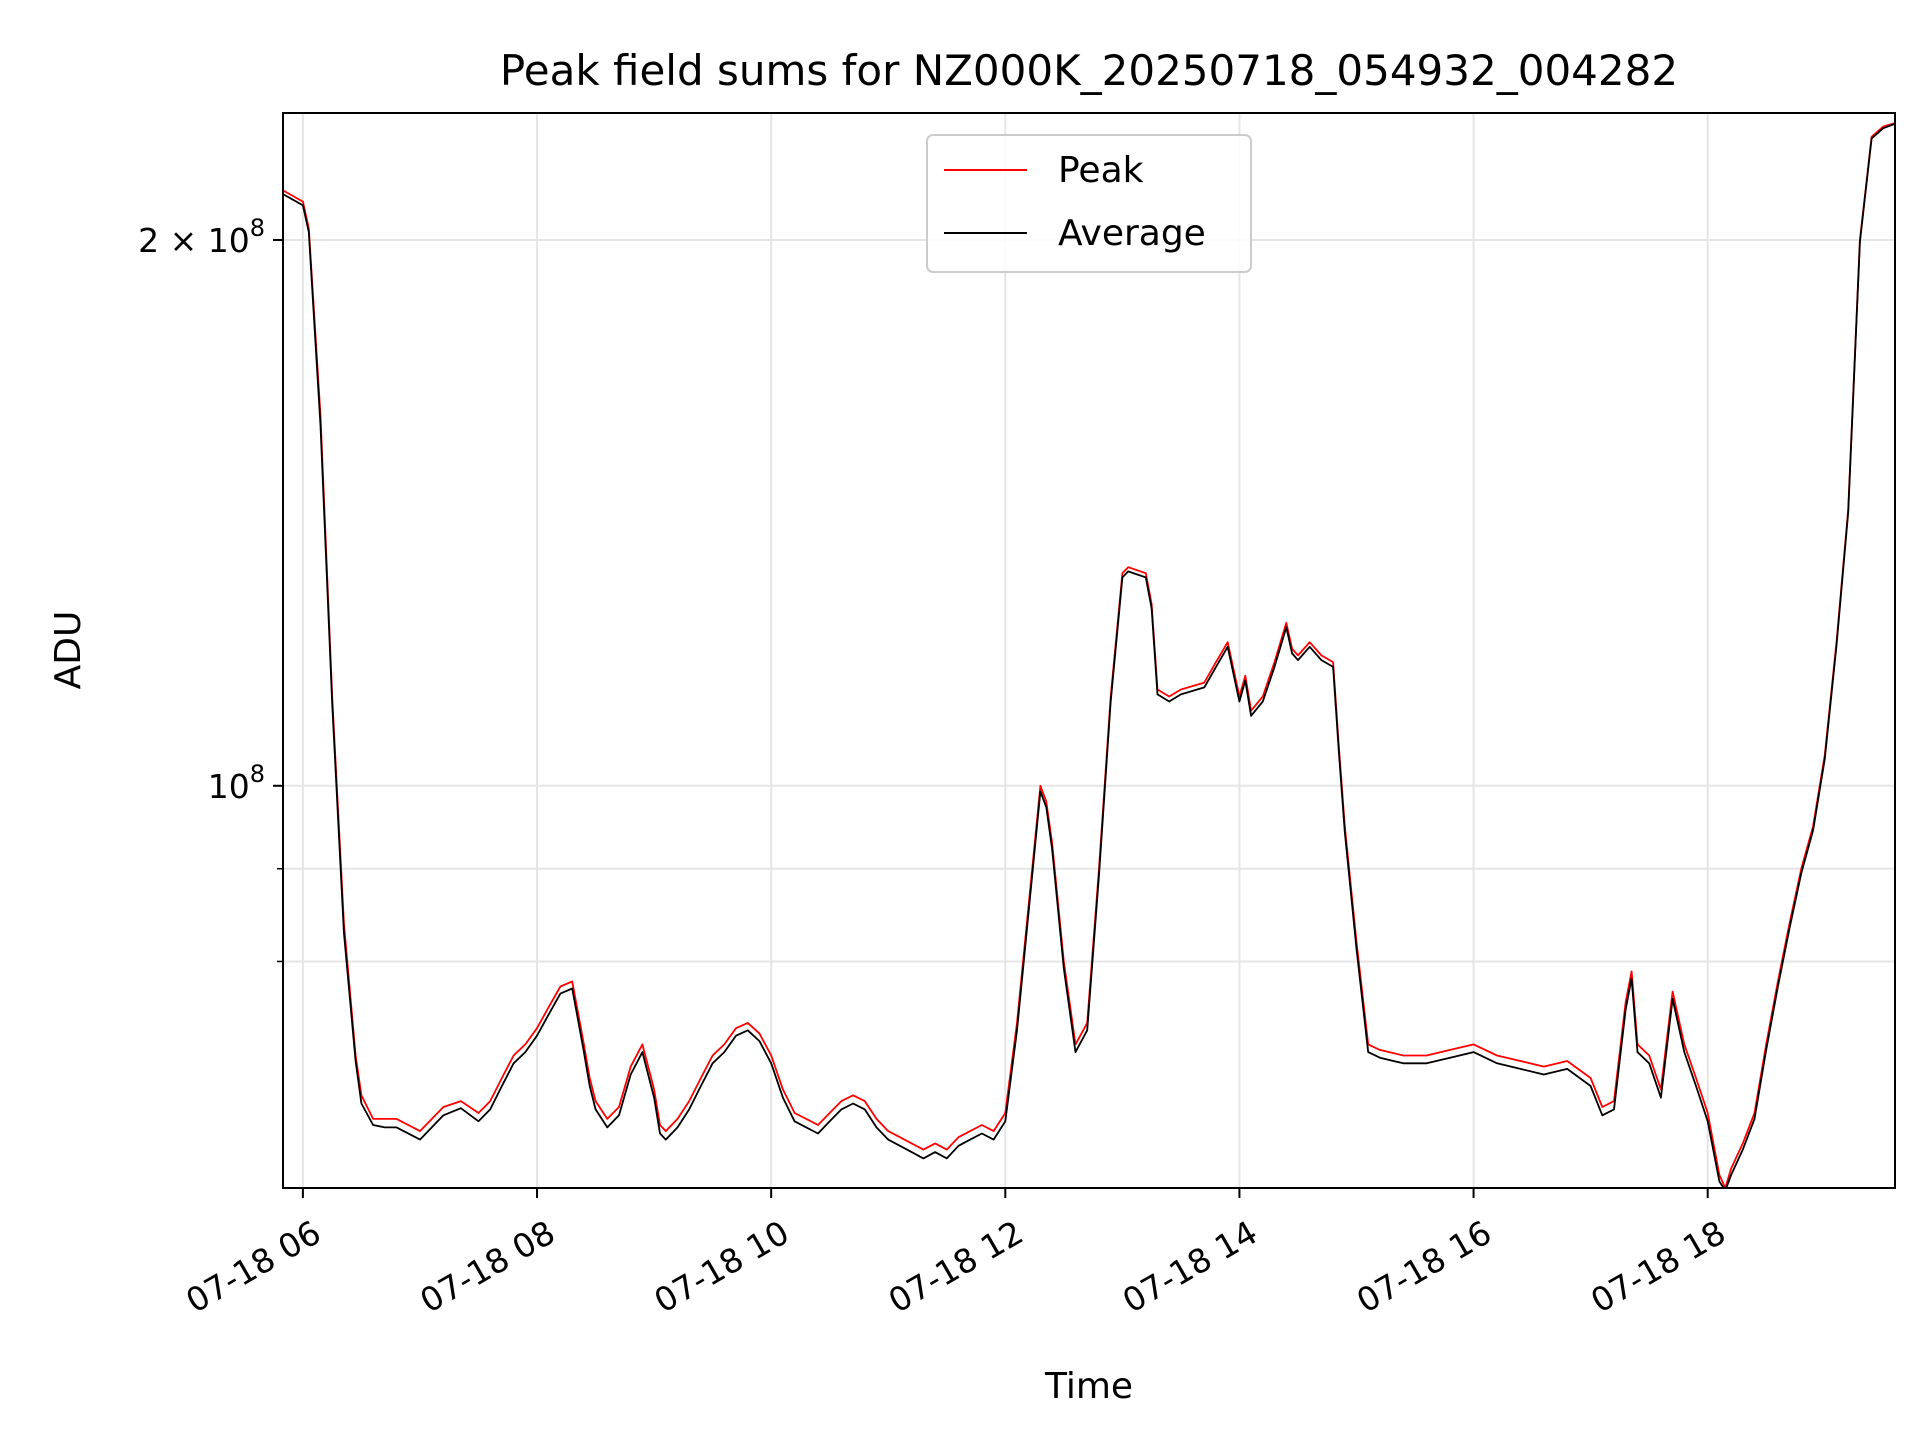 The image size is (1920, 1440). What do you see at coordinates (201, 237) in the screenshot?
I see `y-tick-label: 2 × 108` at bounding box center [201, 237].